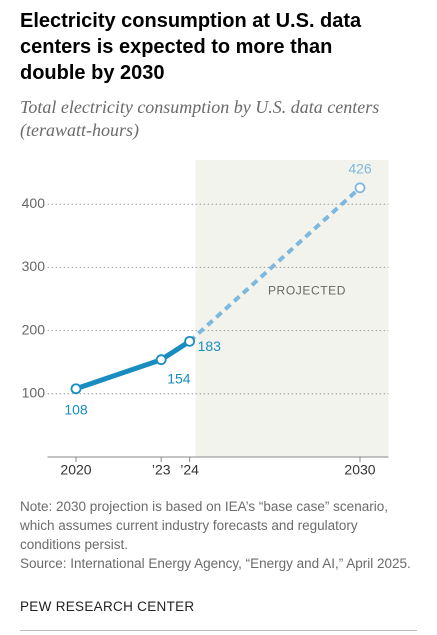 This screenshot has width=437, height=635. What do you see at coordinates (75, 470) in the screenshot?
I see `x-tick-label: 2020` at bounding box center [75, 470].